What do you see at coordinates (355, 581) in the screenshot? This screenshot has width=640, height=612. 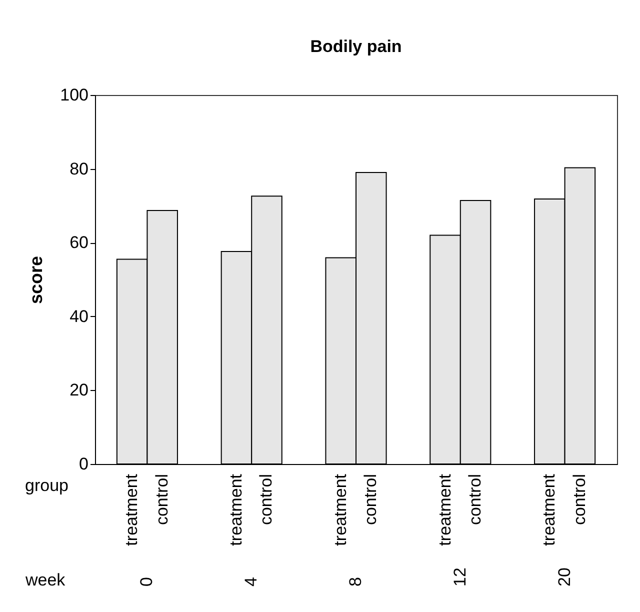 I see `x-tick-label: 8` at bounding box center [355, 581].